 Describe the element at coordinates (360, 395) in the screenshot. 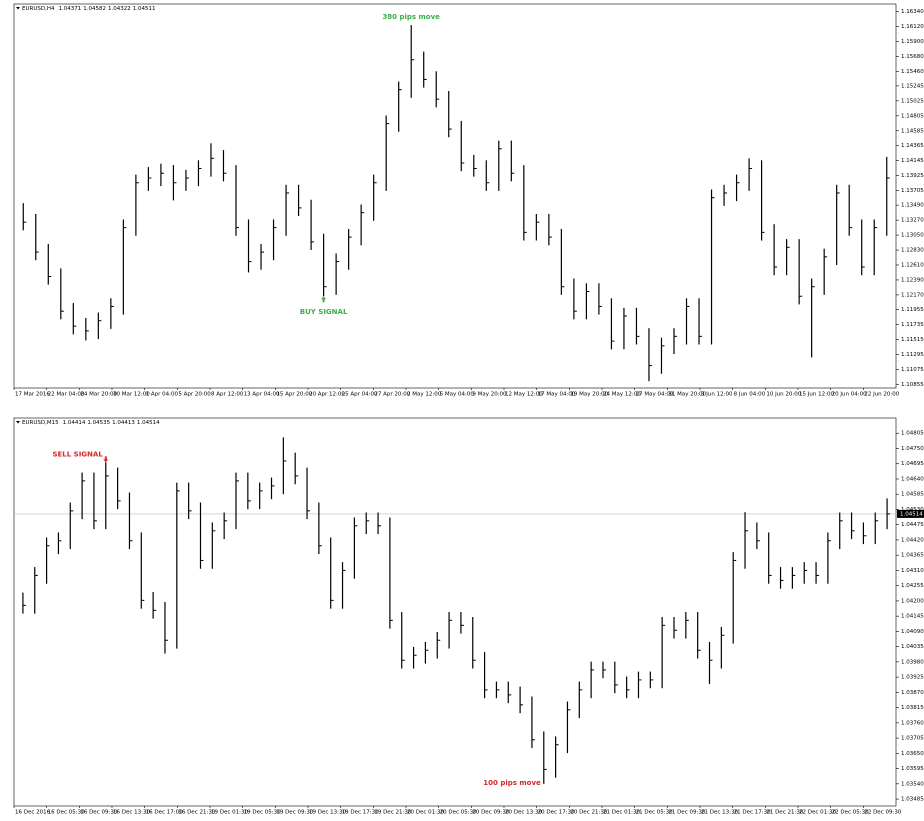

I see `x-tick-label: 25 Apr 04:00` at that location.